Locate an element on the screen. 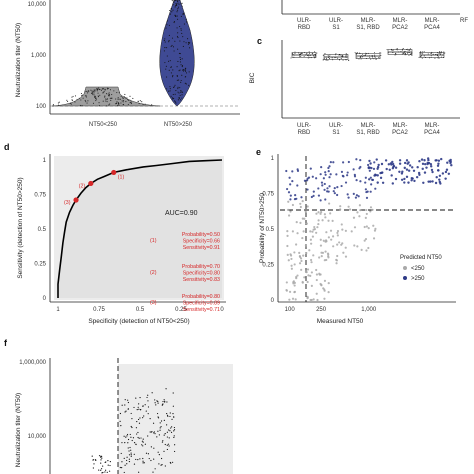  panel-e-ytick: 0 is located at coordinates (273, 301).